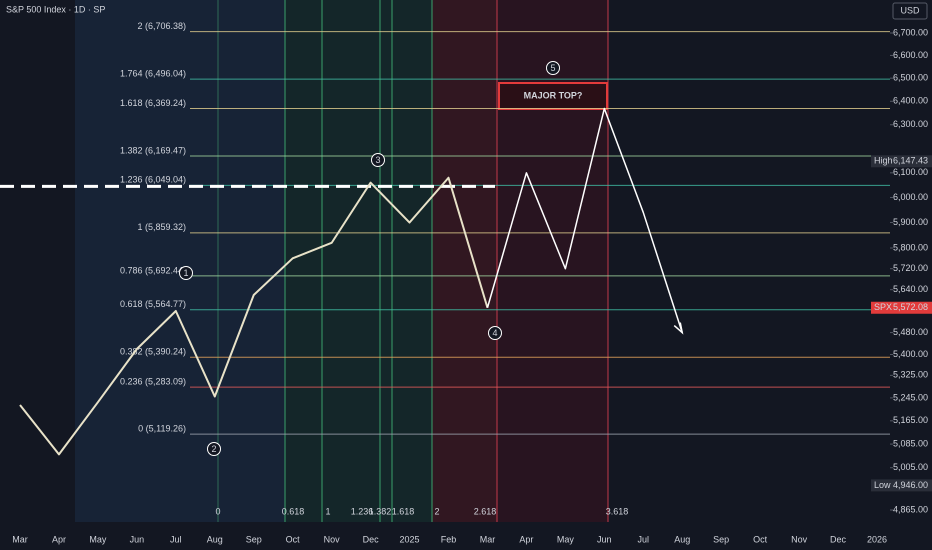 The image size is (932, 550). Describe the element at coordinates (466, 536) in the screenshot. I see `time-axis` at that location.